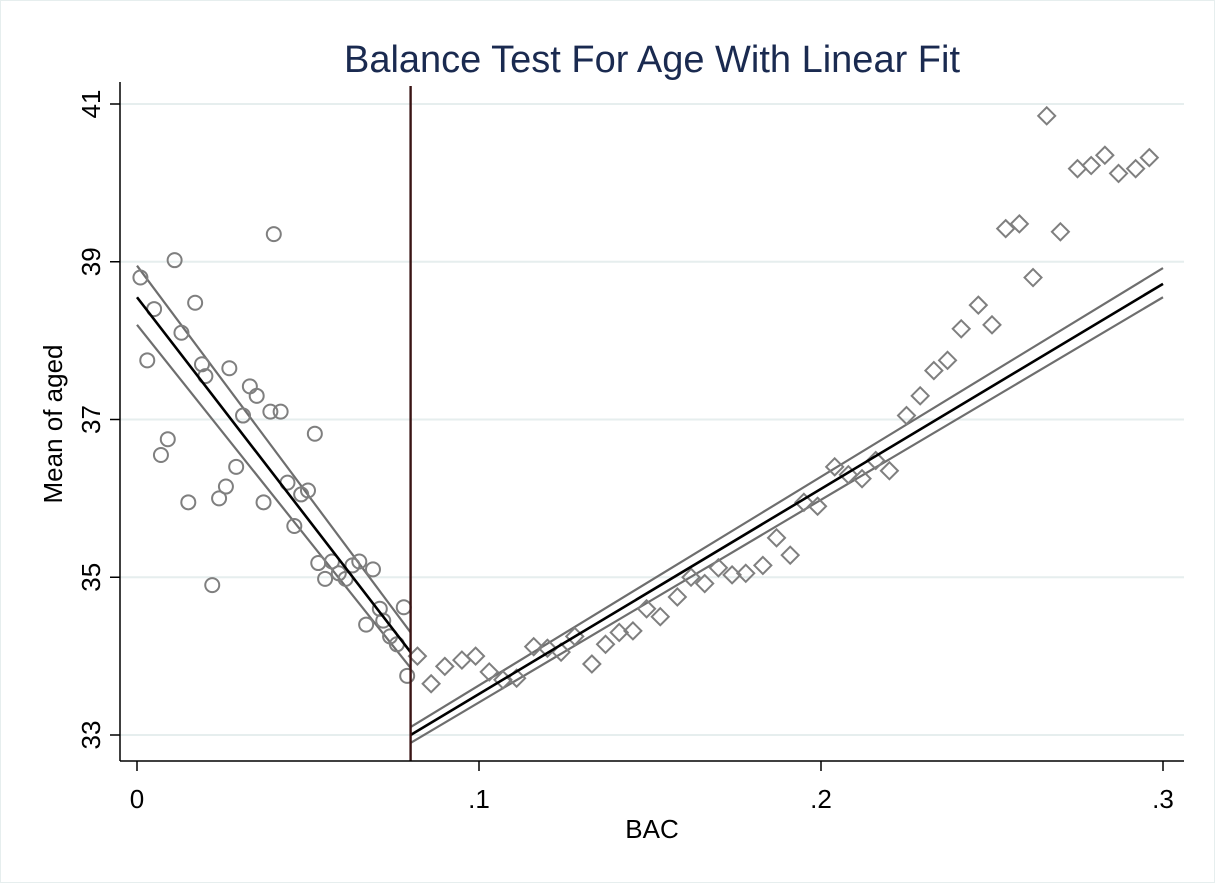 Image resolution: width=1215 pixels, height=883 pixels. I want to click on y-axis-label: Mean of aged, so click(53, 423).